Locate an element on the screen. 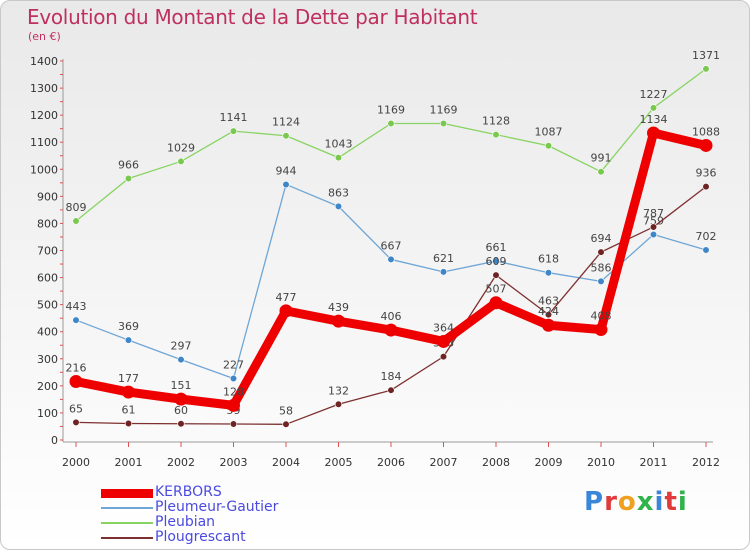  x-tick-label: 2003 is located at coordinates (234, 462).